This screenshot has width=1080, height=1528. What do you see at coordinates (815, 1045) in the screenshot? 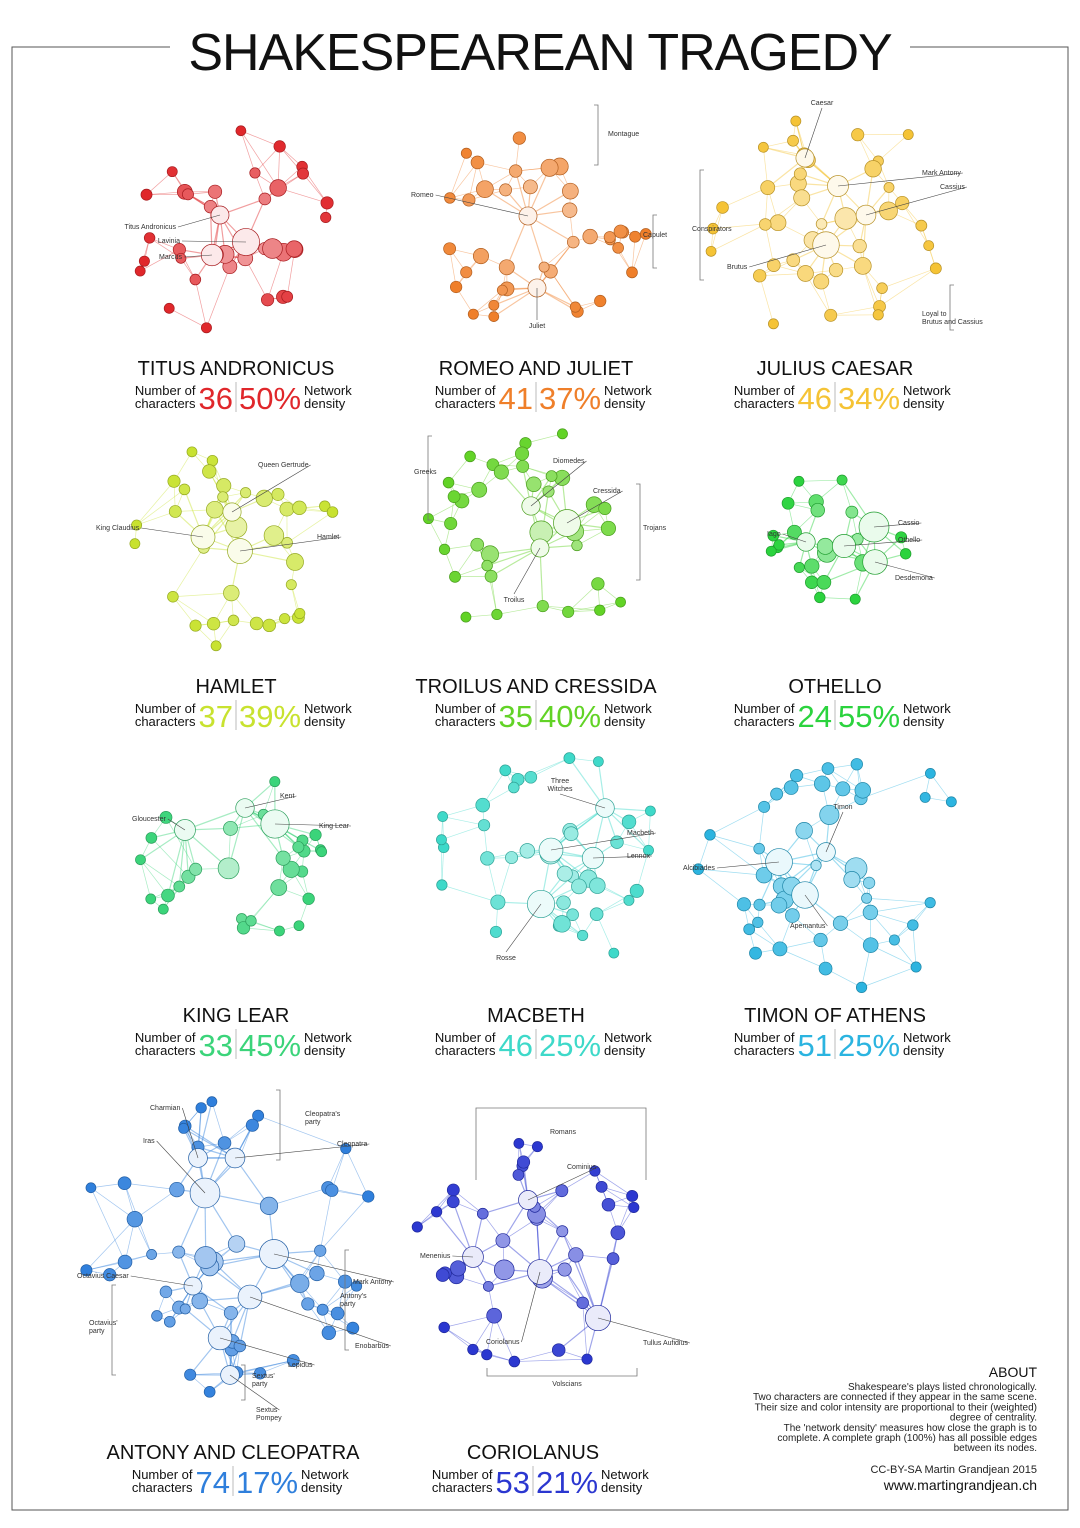
I see `character-count: 51` at bounding box center [815, 1045].